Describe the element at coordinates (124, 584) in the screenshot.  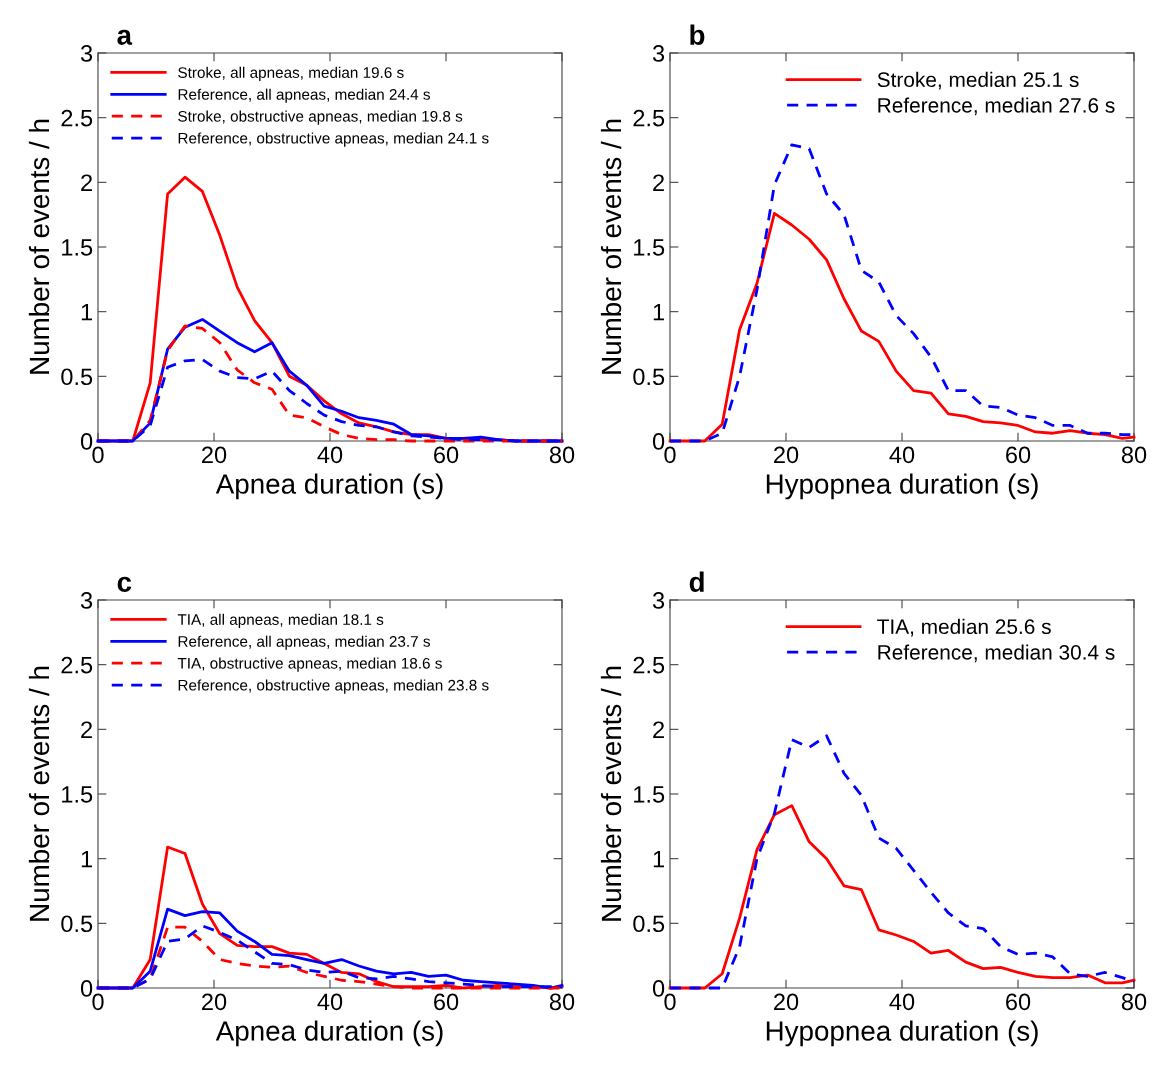
I see `chart-title: c` at that location.